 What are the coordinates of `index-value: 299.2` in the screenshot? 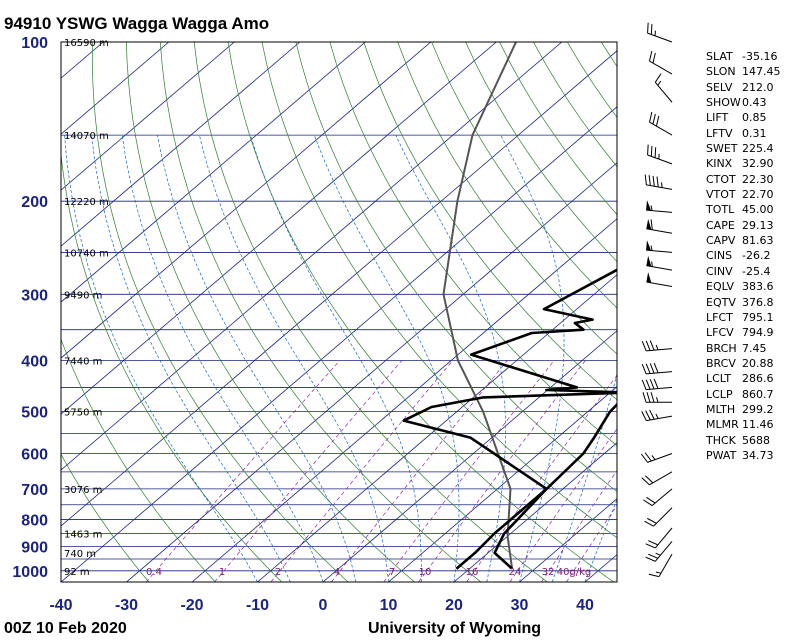 It's located at (758, 409).